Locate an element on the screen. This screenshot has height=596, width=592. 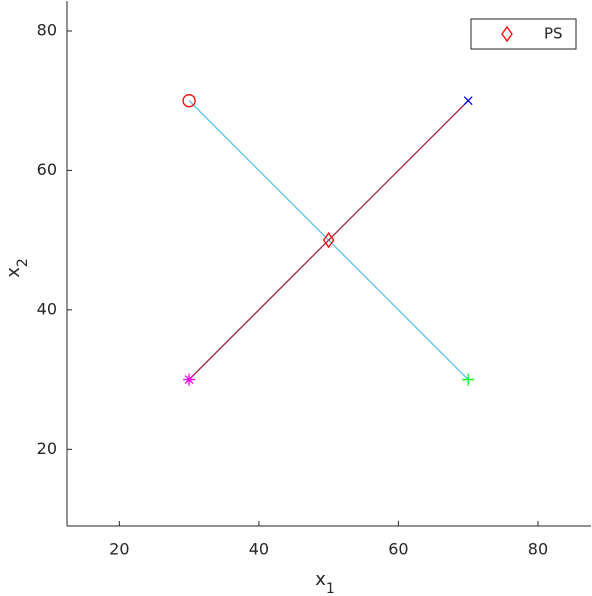
y-label-sub: 2 is located at coordinates (23, 262).